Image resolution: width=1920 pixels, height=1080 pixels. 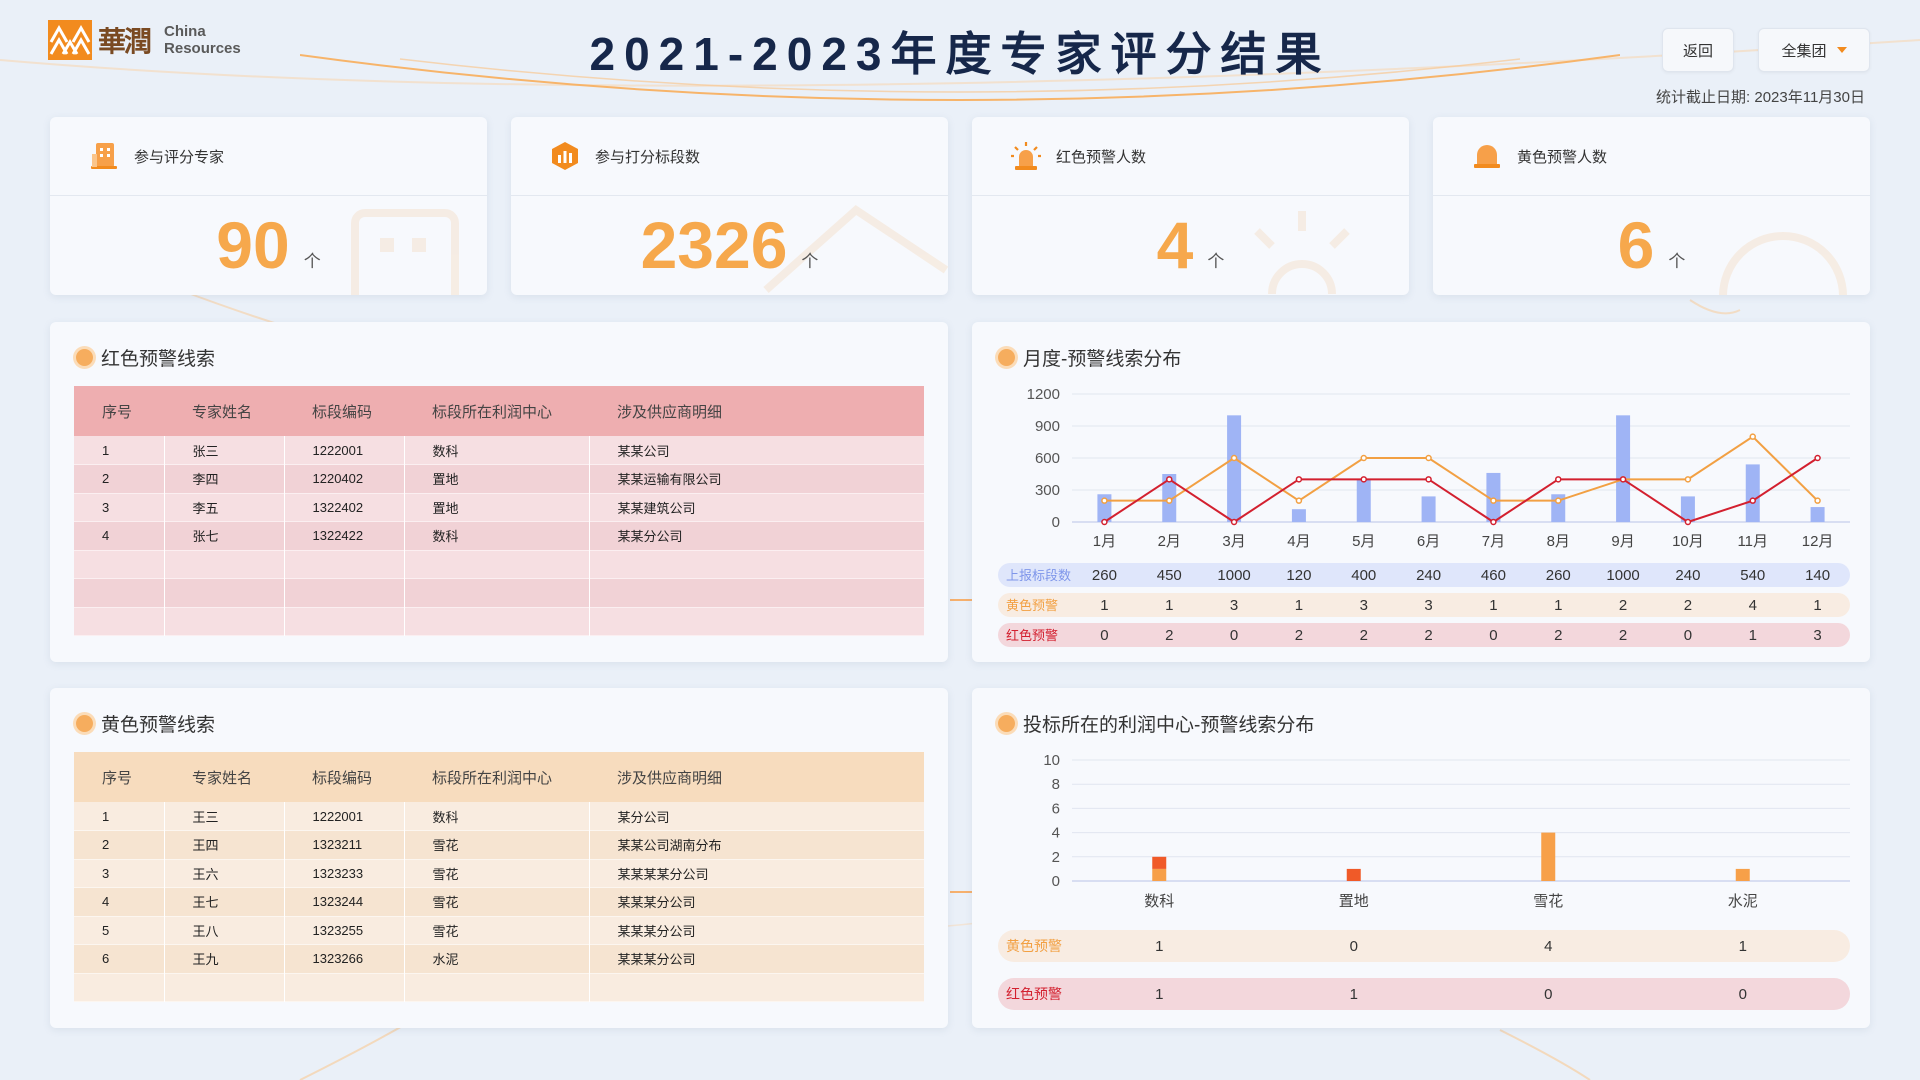 I want to click on y-tick-label: 10, so click(x=1051, y=760).